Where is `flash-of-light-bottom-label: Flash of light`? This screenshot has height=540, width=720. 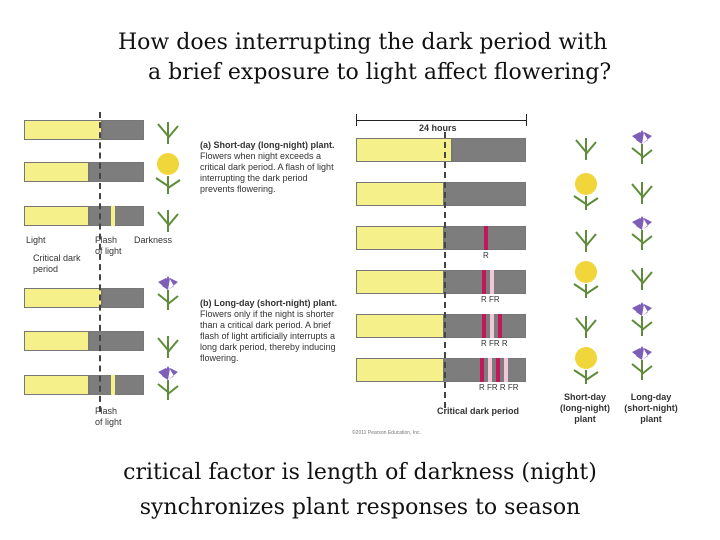
flash-of-light-bottom-label: Flash of light is located at coordinates (108, 416).